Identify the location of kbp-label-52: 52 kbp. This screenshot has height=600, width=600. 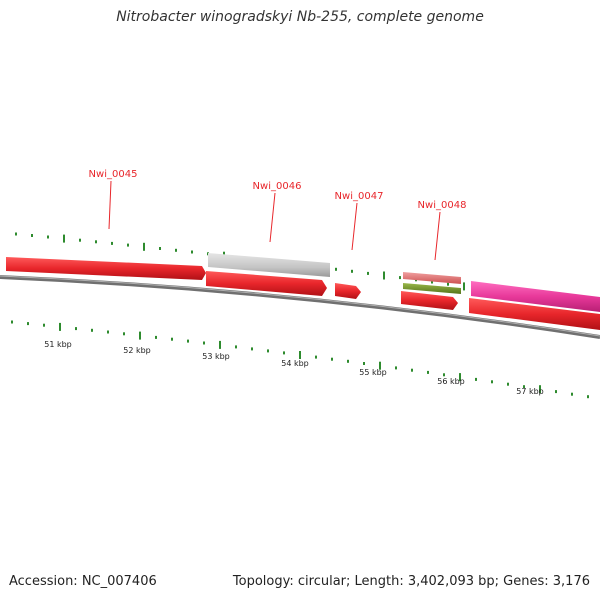
(137, 350).